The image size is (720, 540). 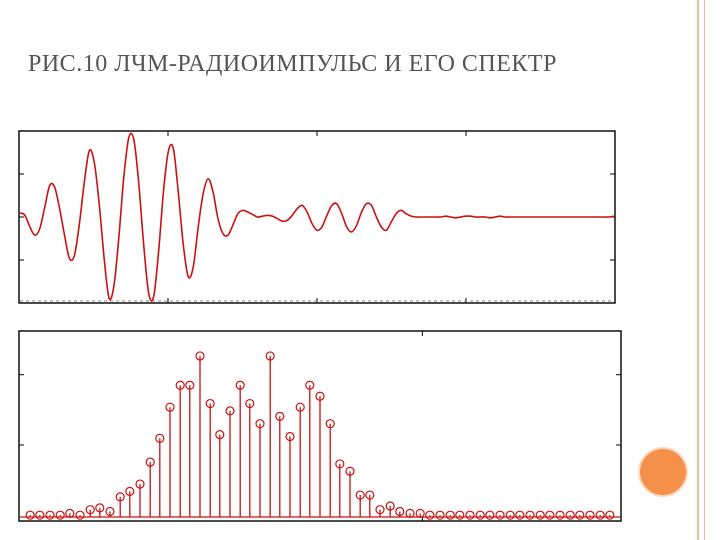 What do you see at coordinates (704, 270) in the screenshot?
I see `slide-border-right-inner` at bounding box center [704, 270].